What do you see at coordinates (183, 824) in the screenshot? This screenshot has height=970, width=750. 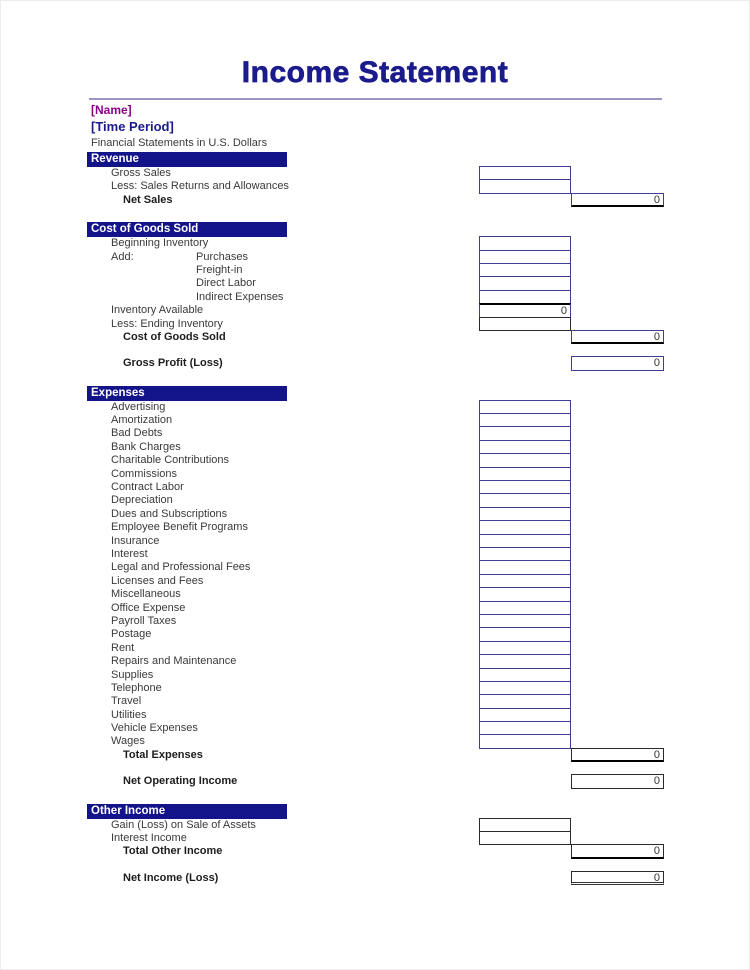 I see `row-label: Gain (Loss) on Sale of Assets` at bounding box center [183, 824].